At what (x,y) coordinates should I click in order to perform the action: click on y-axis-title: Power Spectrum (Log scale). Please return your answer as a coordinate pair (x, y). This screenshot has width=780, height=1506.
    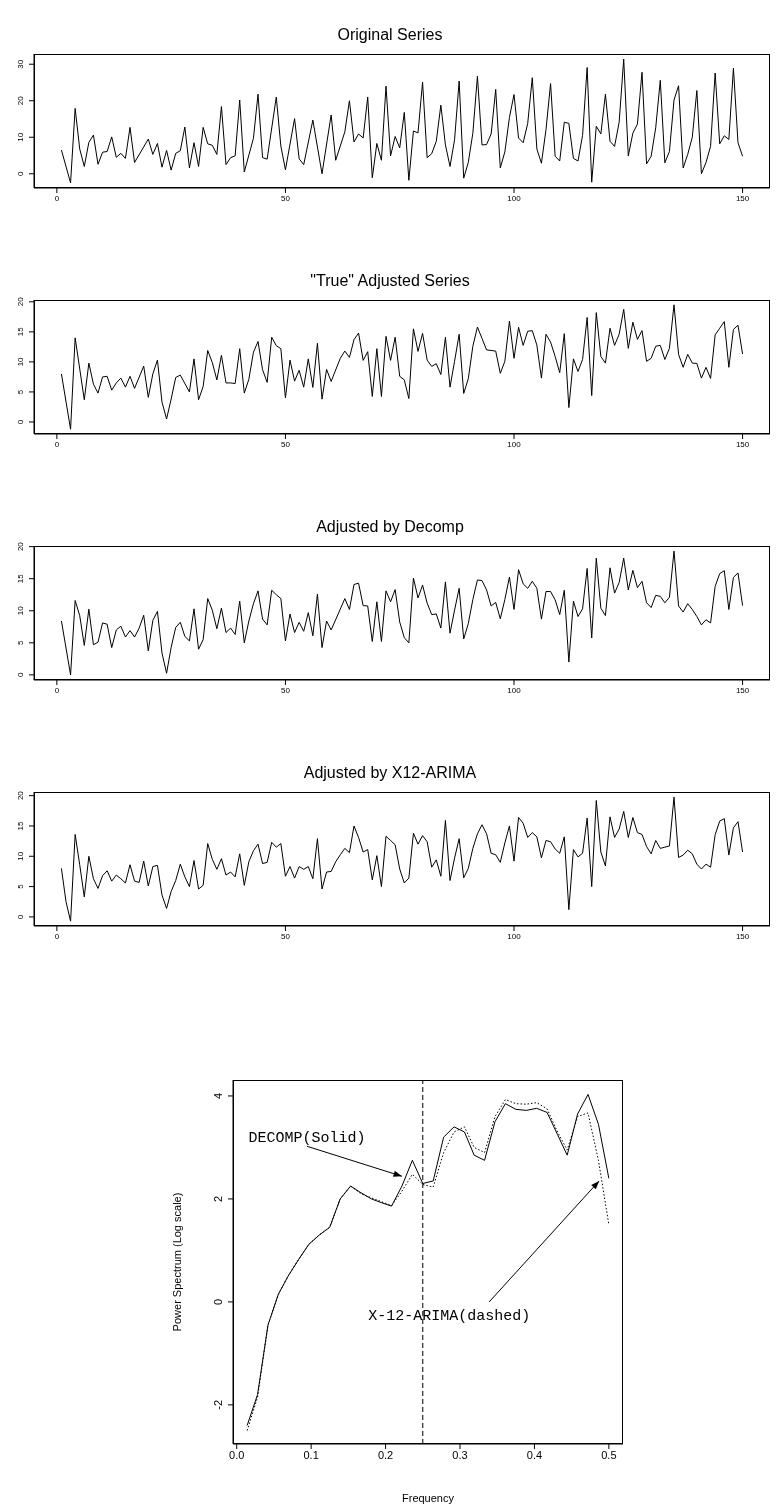
    Looking at the image, I should click on (176, 1262).